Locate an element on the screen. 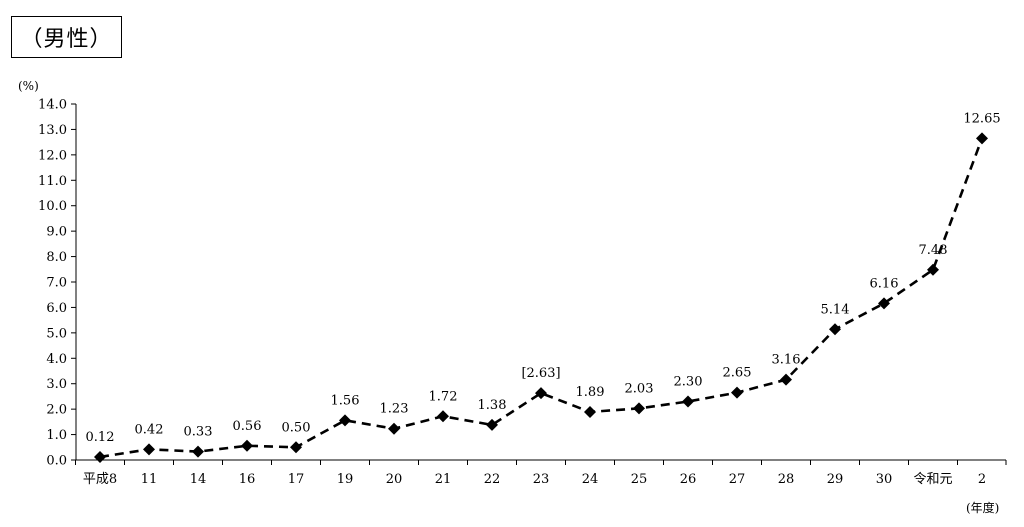 The width and height of the screenshot is (1024, 527). data-value-label: 0.33 is located at coordinates (198, 432).